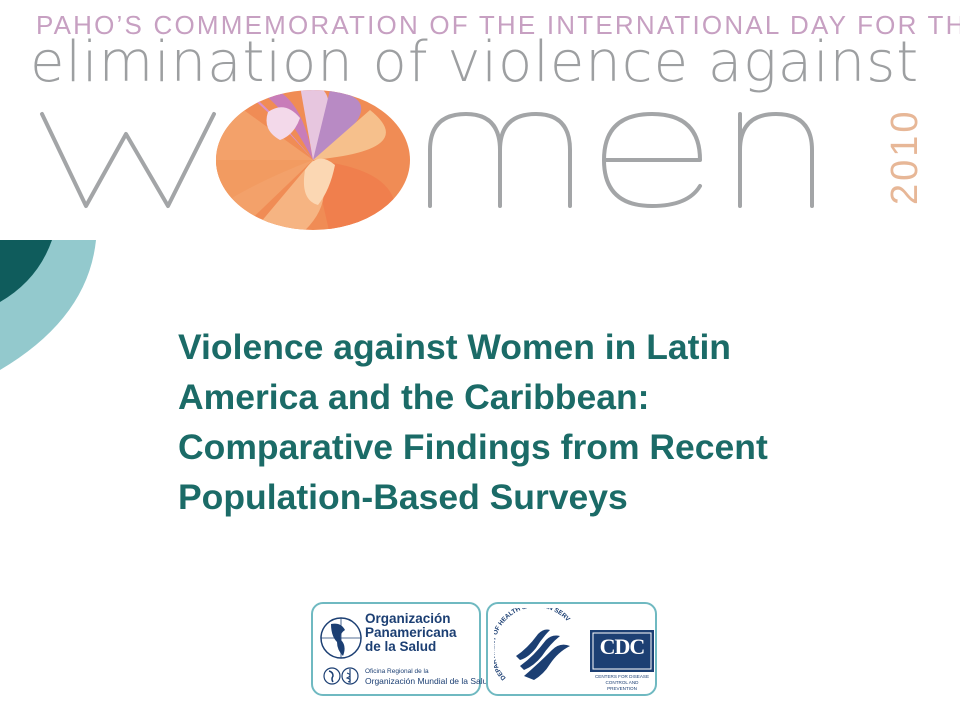 The width and height of the screenshot is (960, 720). Describe the element at coordinates (403, 497) in the screenshot. I see `title-line: Population-Based Surveys` at that location.